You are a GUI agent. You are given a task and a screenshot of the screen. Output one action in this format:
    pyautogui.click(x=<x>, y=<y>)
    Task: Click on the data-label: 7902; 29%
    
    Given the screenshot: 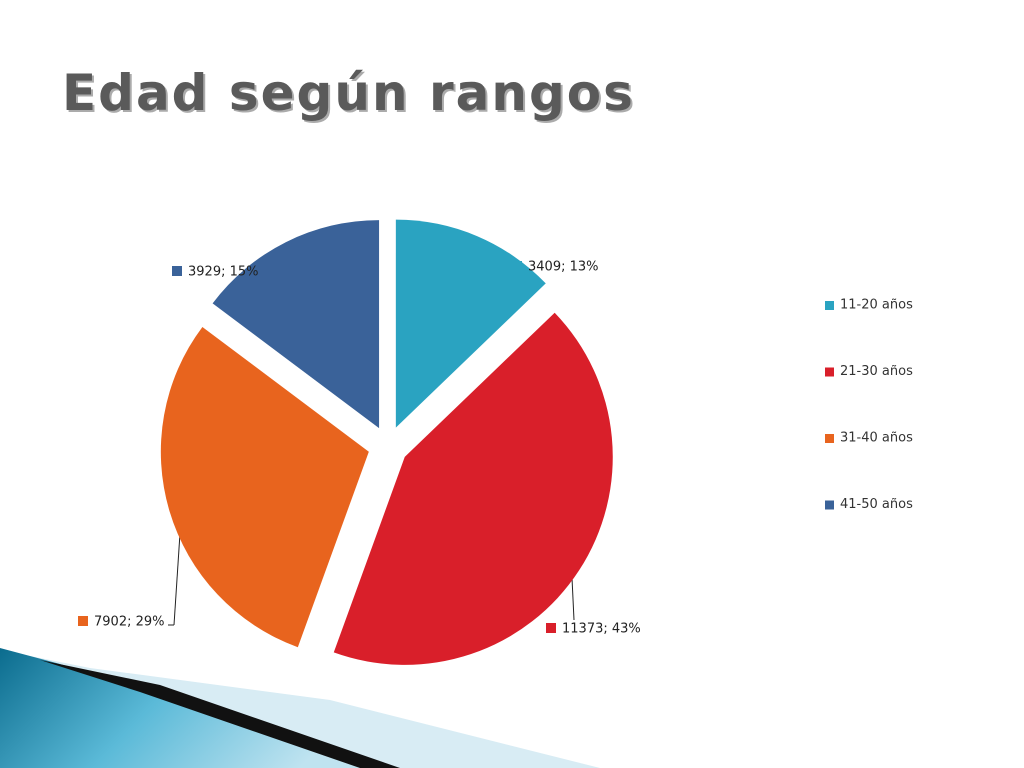 What is the action you would take?
    pyautogui.click(x=129, y=622)
    